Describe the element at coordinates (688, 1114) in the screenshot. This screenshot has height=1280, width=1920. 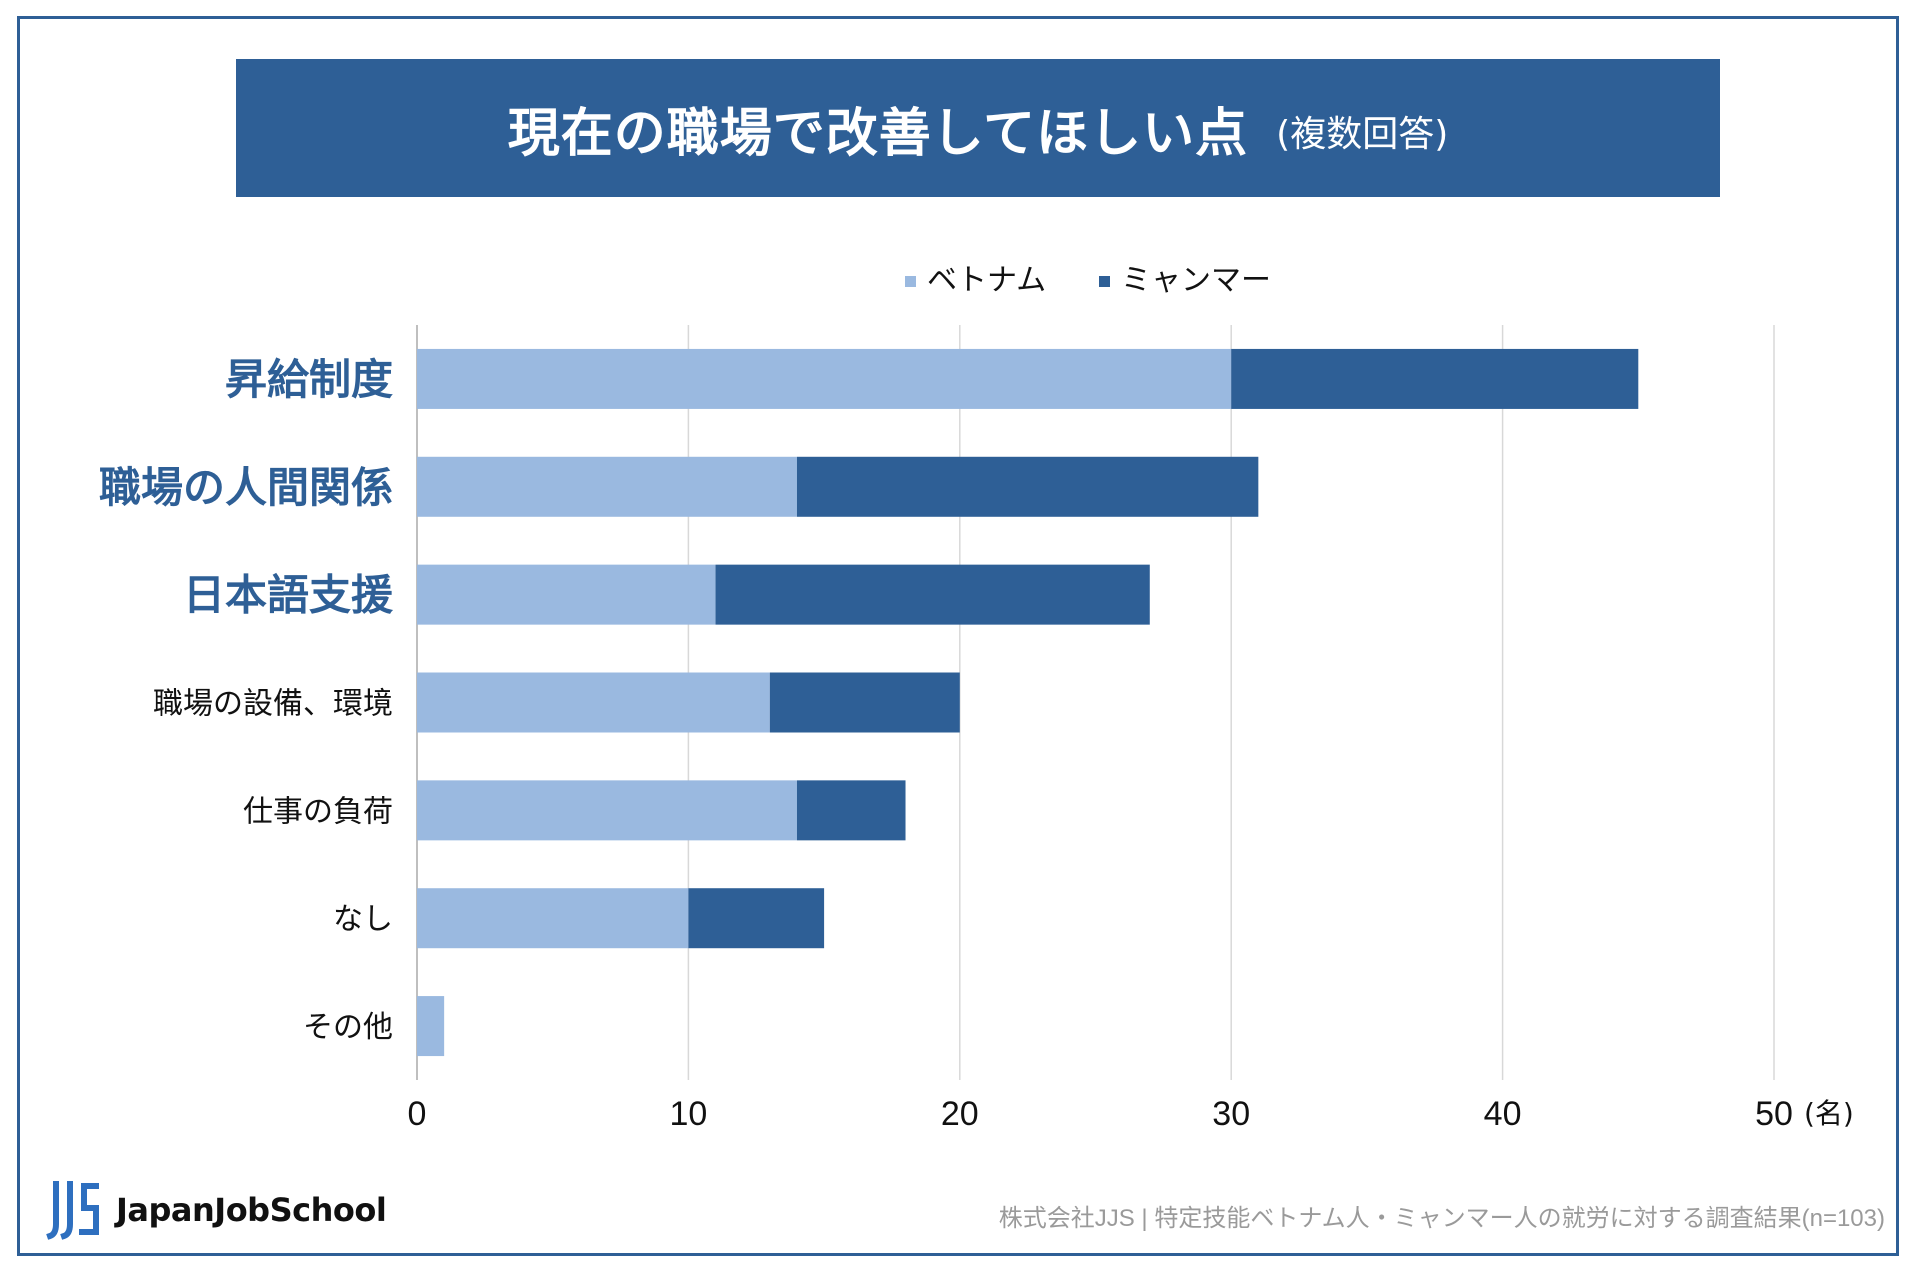
I see `x-tick-label-10: 10` at that location.